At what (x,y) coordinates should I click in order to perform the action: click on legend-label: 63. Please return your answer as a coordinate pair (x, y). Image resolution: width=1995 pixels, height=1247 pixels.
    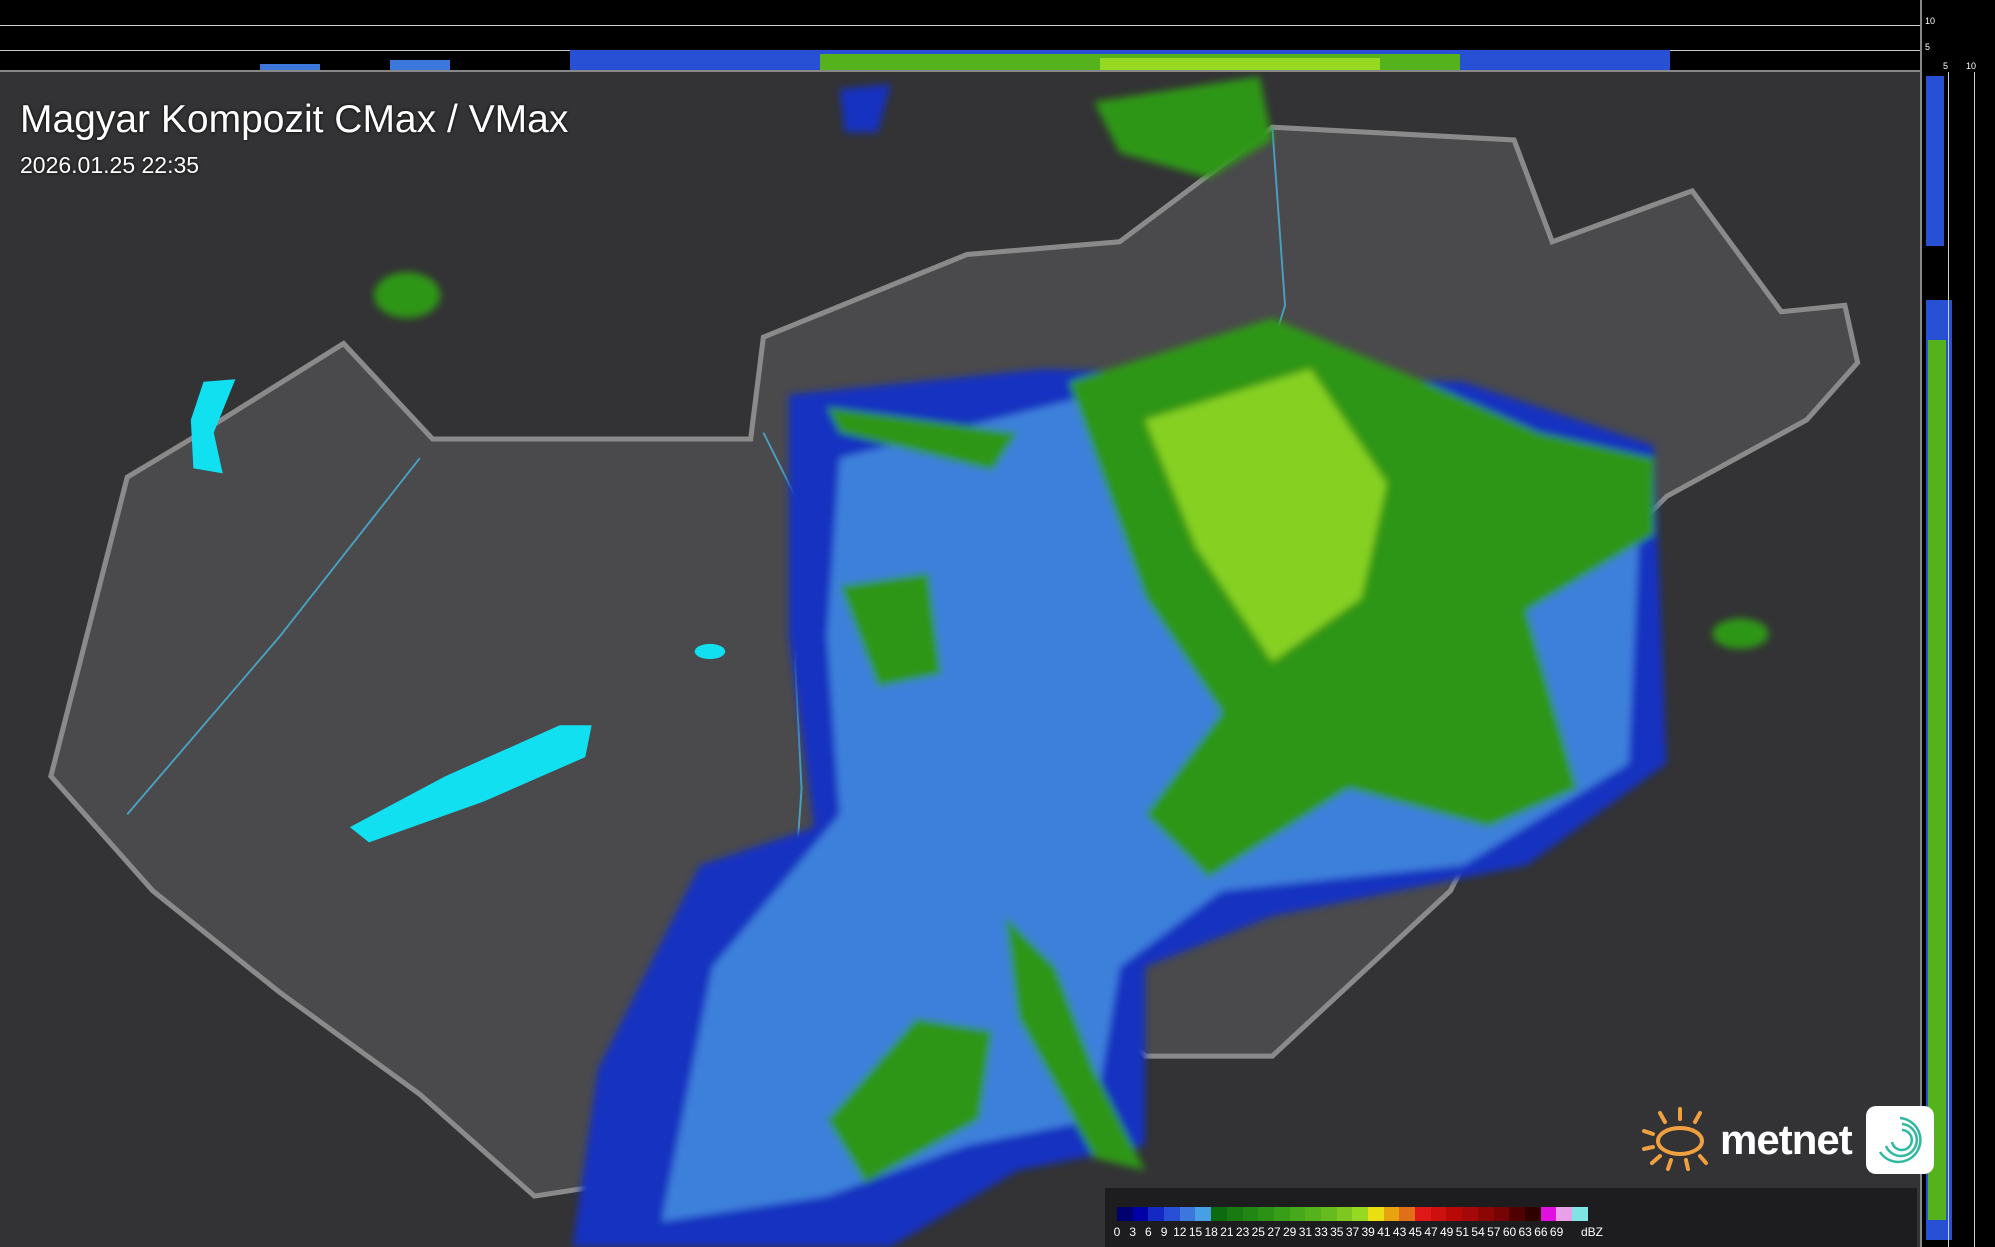
    Looking at the image, I should click on (1525, 1232).